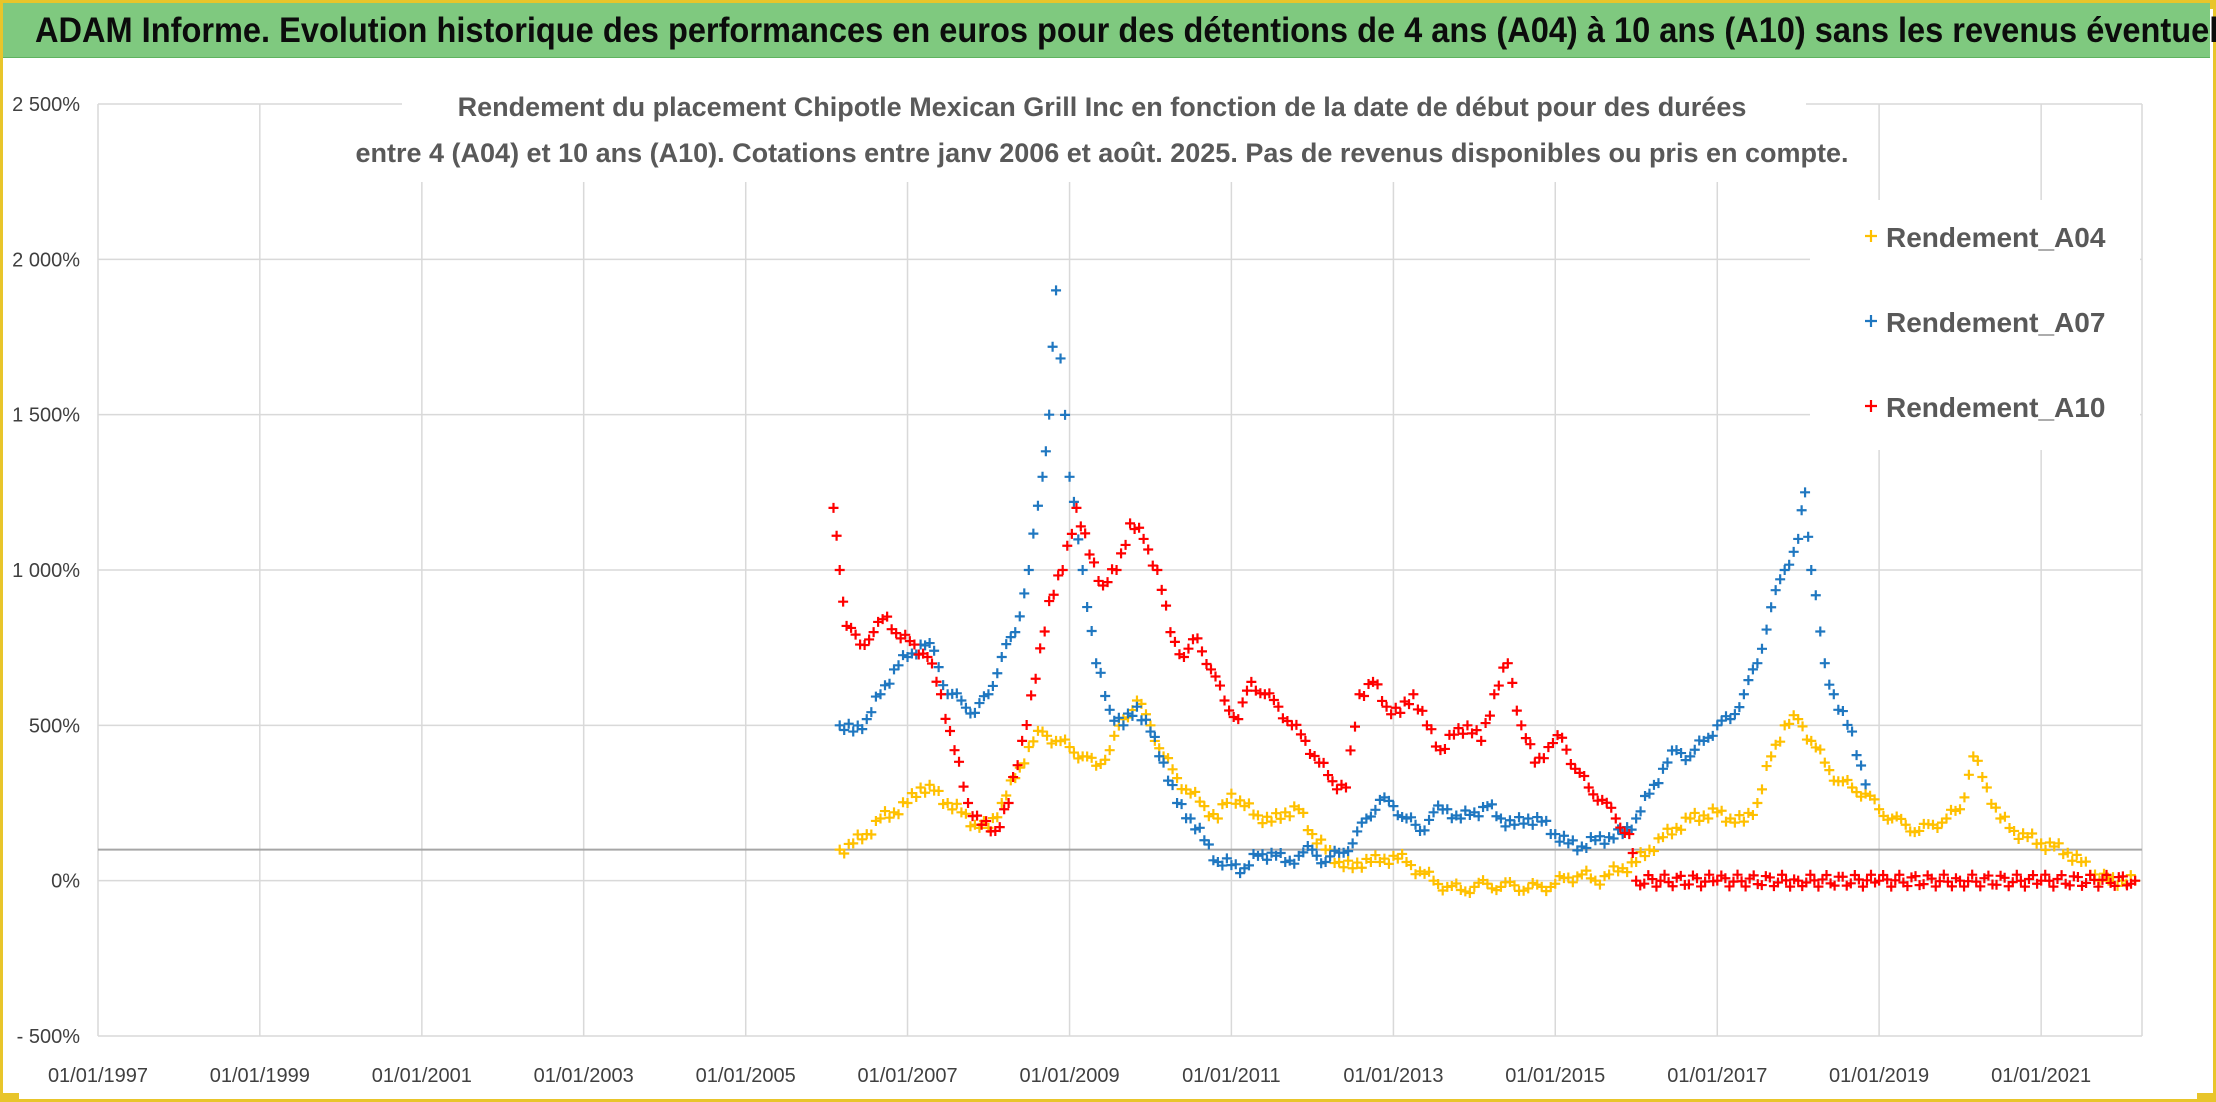 This screenshot has height=1102, width=2216. I want to click on x-tick-label: 01/01/2015, so click(1555, 1076).